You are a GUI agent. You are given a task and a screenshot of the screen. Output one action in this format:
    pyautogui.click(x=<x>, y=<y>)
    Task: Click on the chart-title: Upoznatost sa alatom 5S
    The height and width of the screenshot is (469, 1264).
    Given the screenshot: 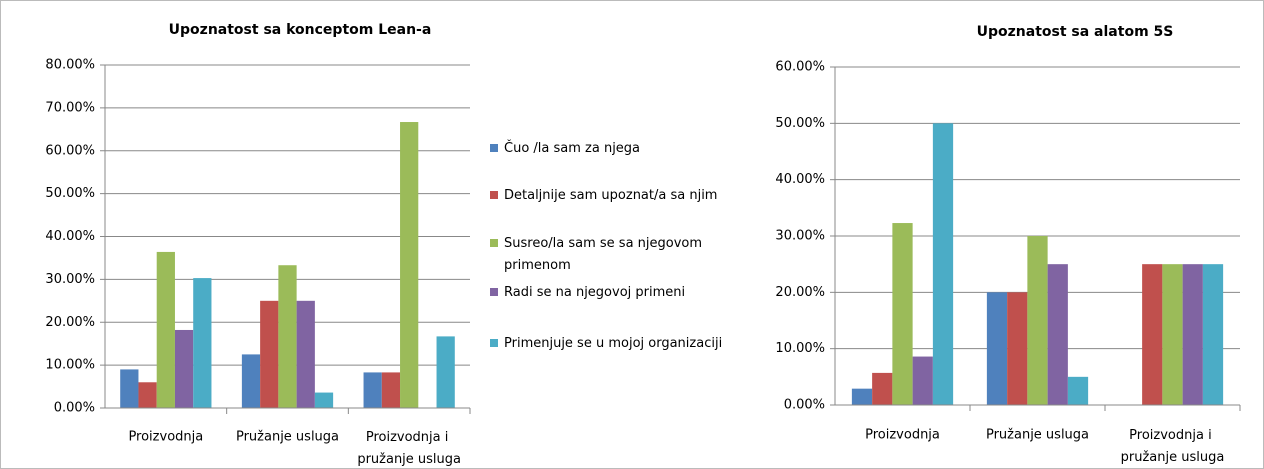 What is the action you would take?
    pyautogui.click(x=1075, y=32)
    